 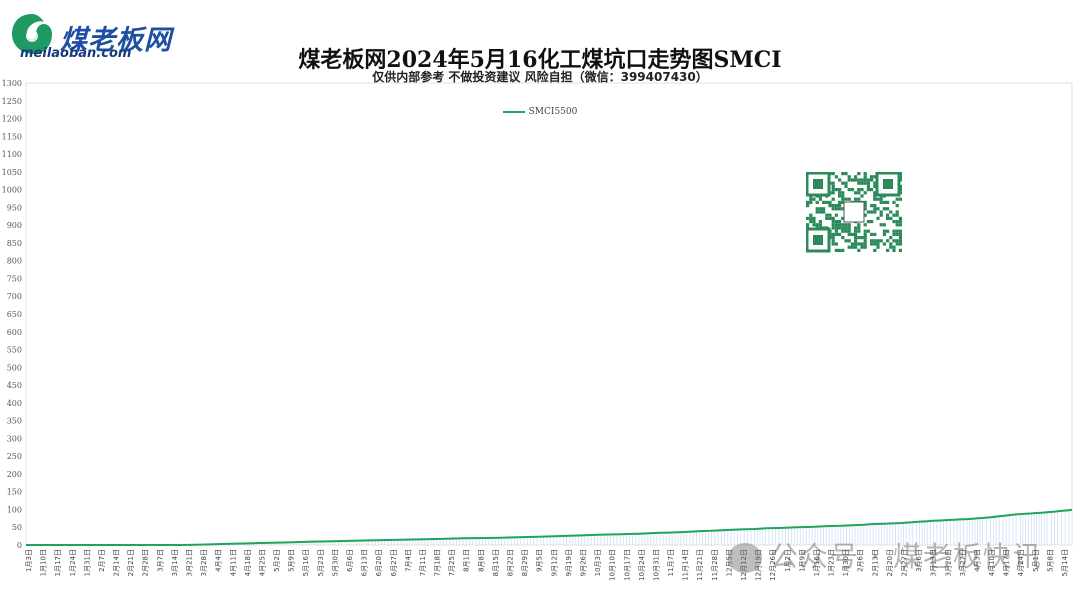 I want to click on x-tick-label: 5月16日, so click(x=306, y=562).